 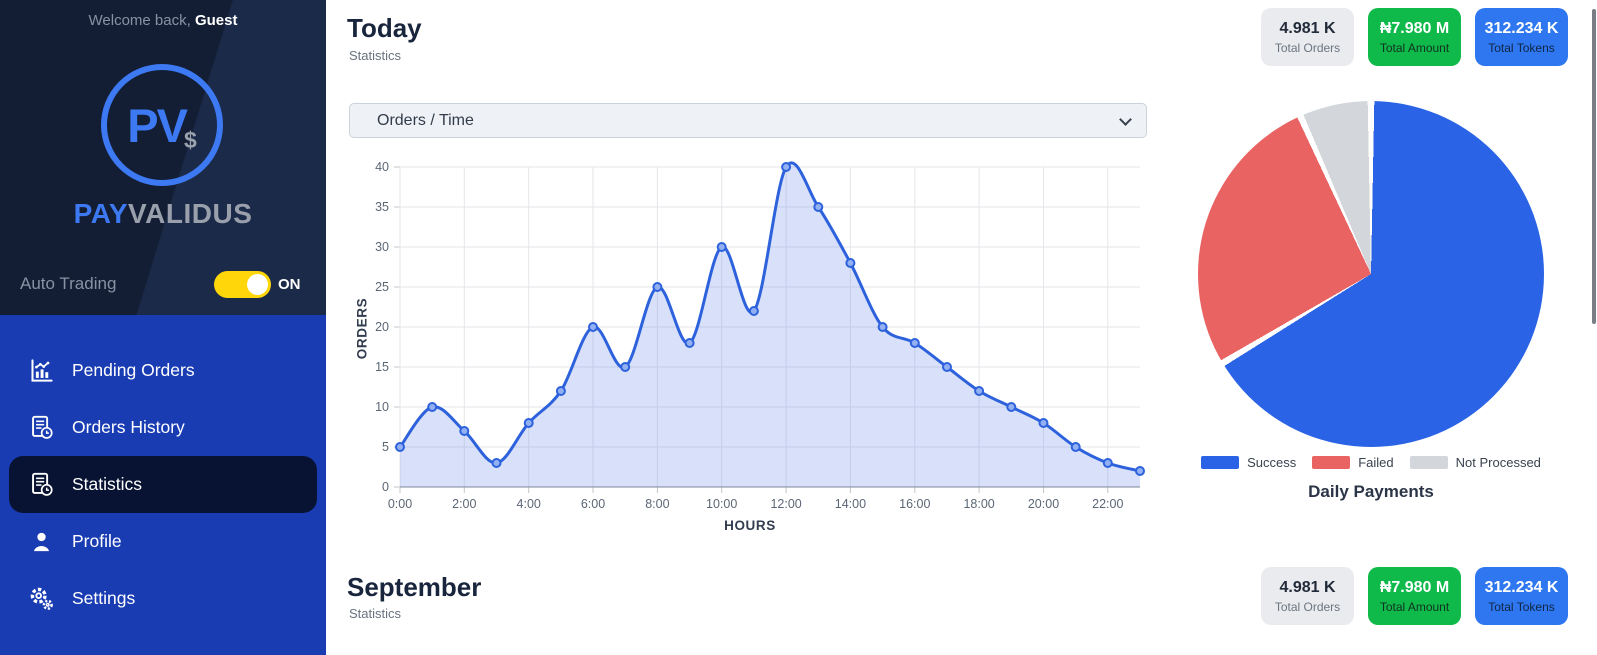 What do you see at coordinates (41, 541) in the screenshot?
I see `user-icon` at bounding box center [41, 541].